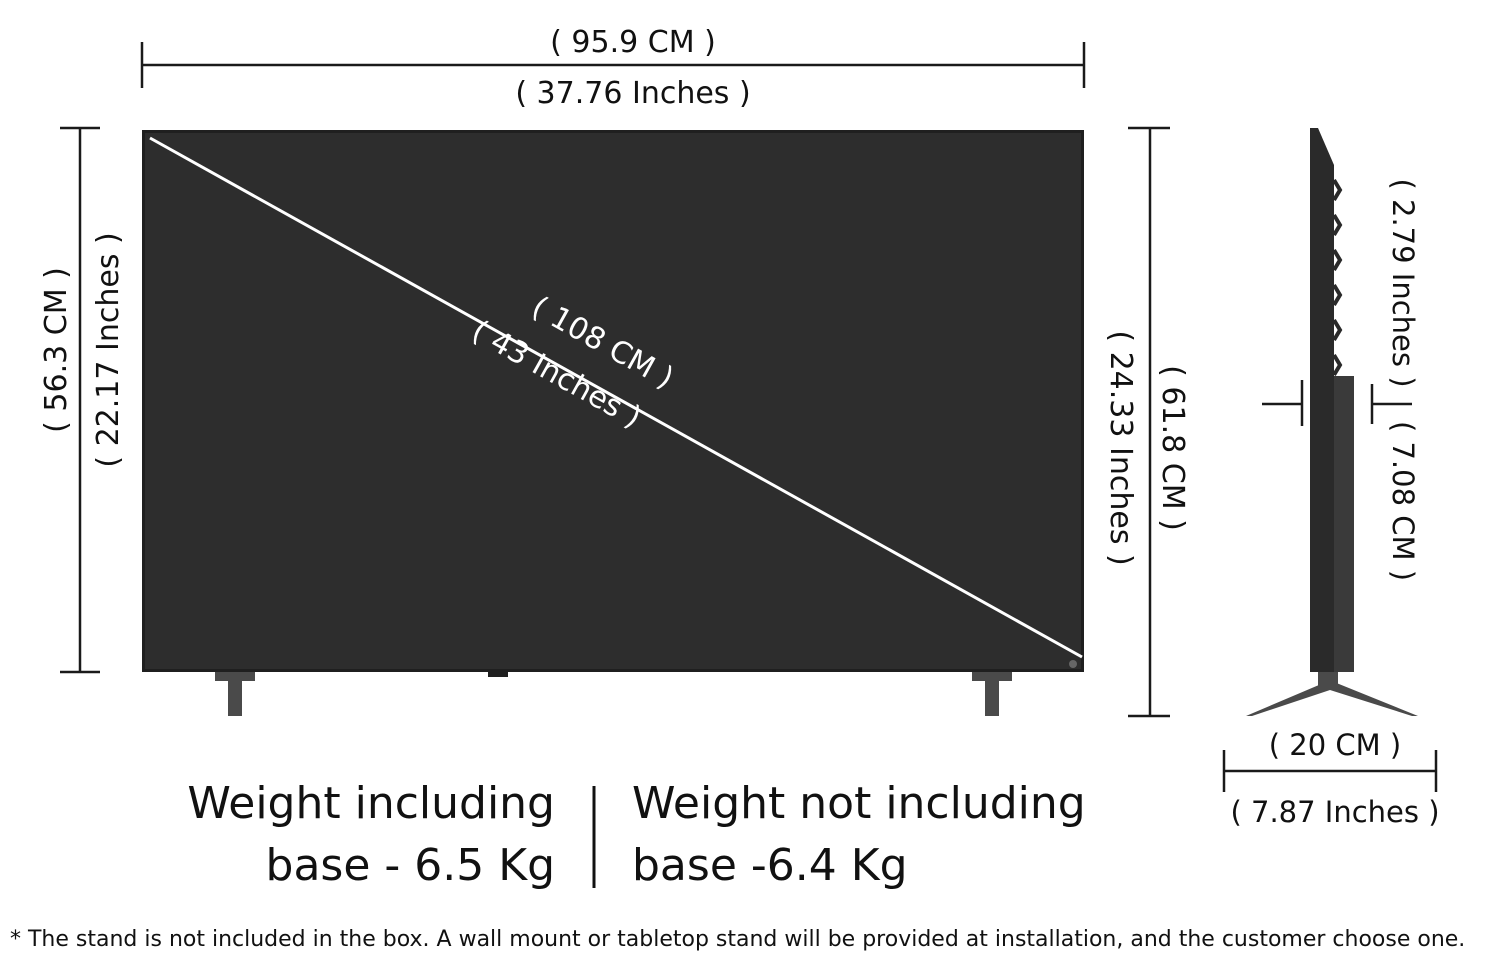  What do you see at coordinates (613, 68) in the screenshot?
I see `width-dimension: ( 95.9 CM ) ( 37.76 Inches )` at bounding box center [613, 68].